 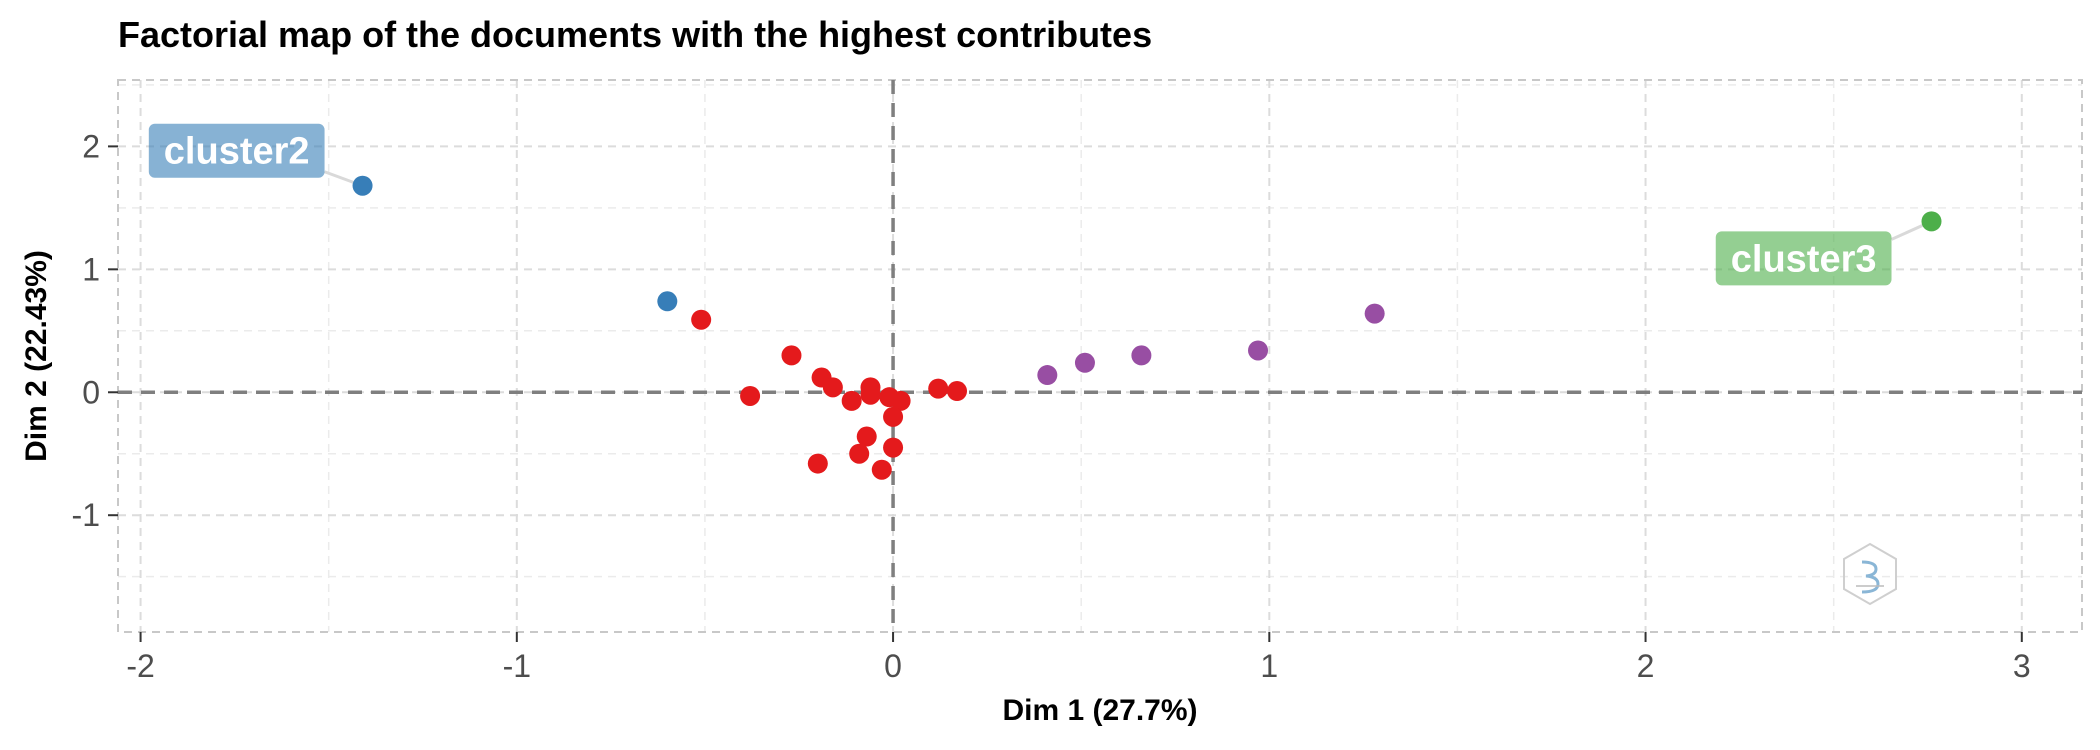 I want to click on y-axis-title: Dim 2 (22.43%), so click(x=36, y=356).